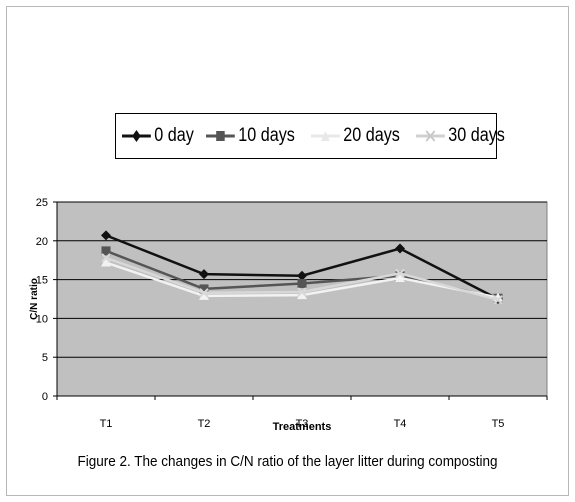 This screenshot has width=575, height=502. I want to click on y-tick-label-3: 15, so click(42, 281).